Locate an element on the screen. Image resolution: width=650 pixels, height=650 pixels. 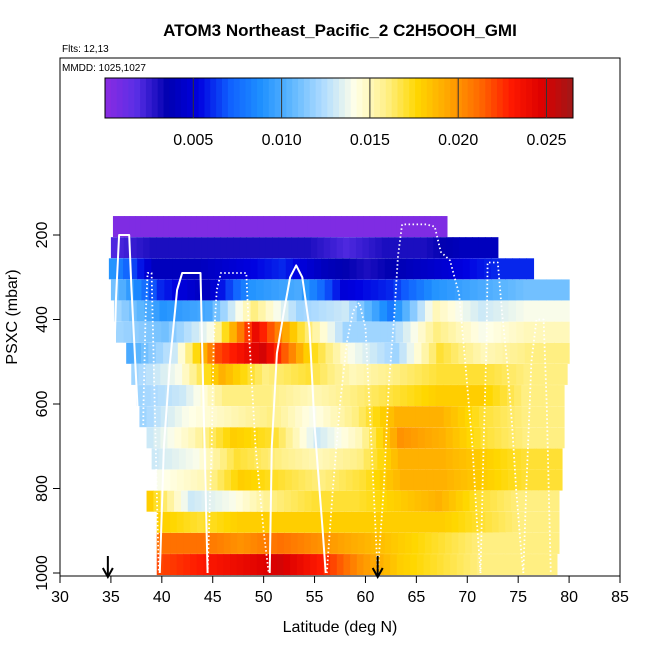
down-arrow-icon is located at coordinates (377, 568).